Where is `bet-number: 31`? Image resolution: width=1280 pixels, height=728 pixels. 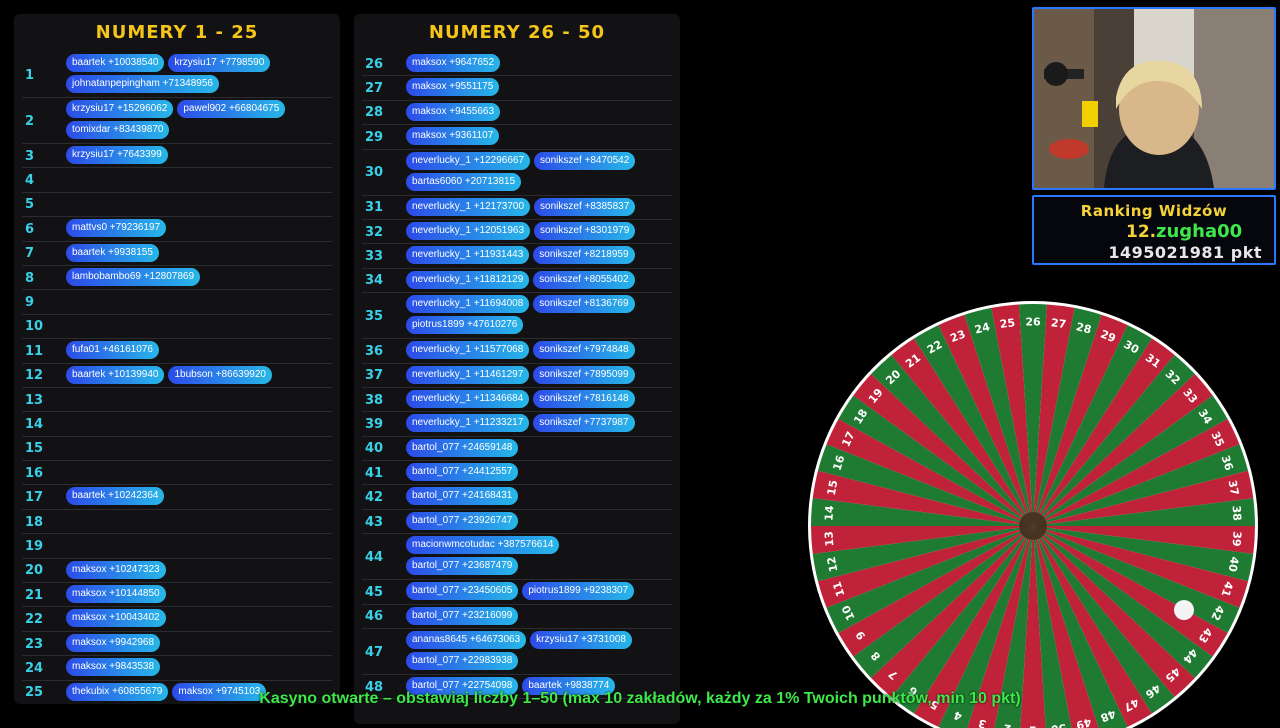 bet-number: 31 is located at coordinates (380, 208).